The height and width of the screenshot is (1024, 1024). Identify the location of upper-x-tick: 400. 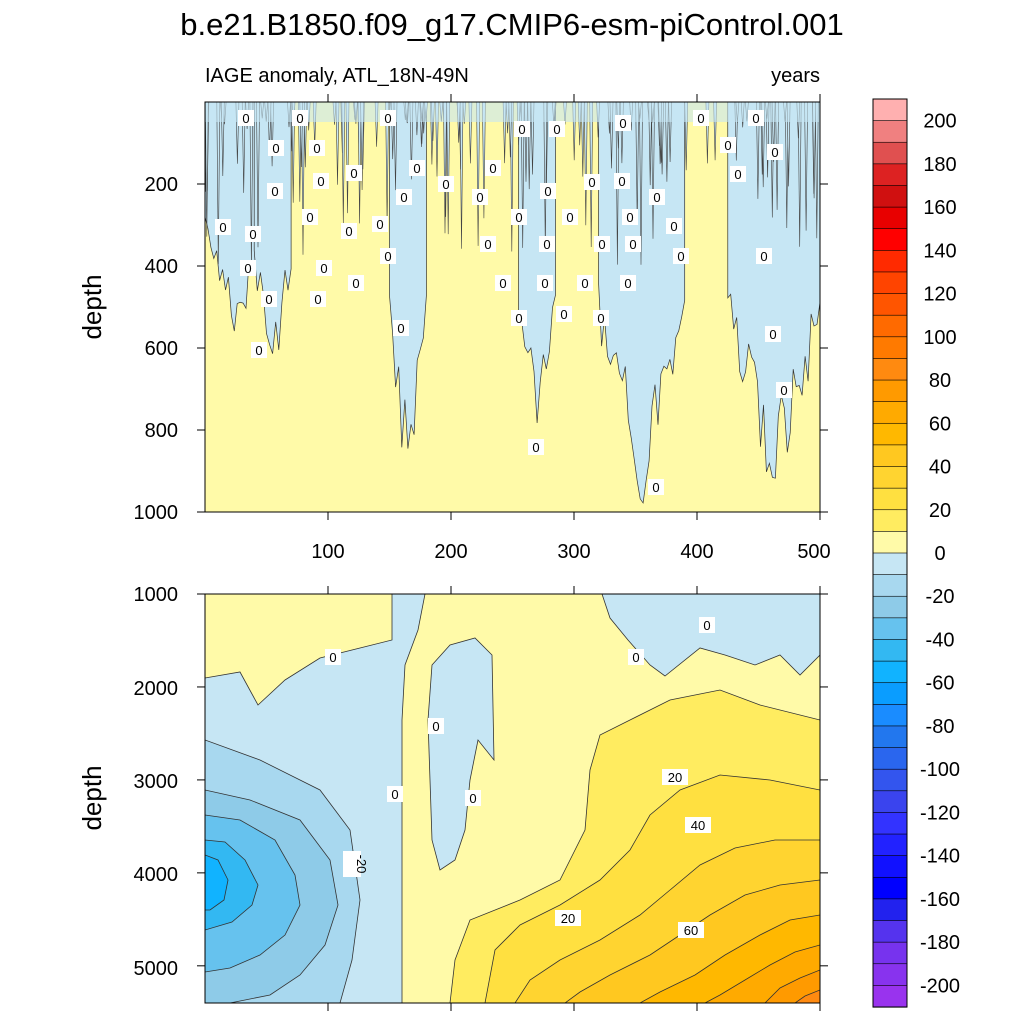
(696, 552).